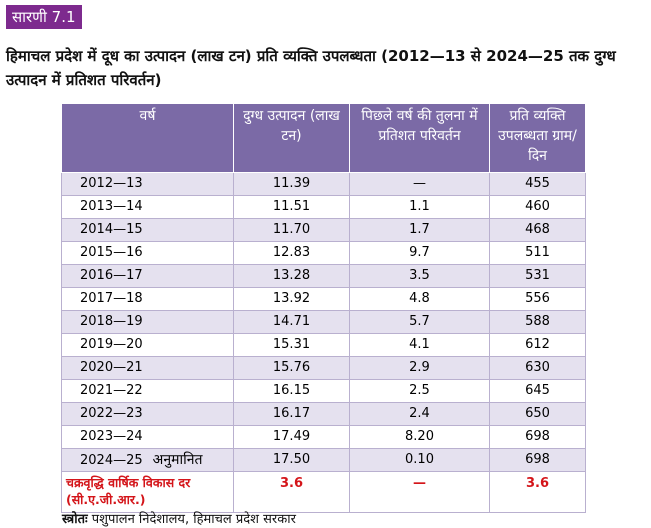  I want to click on cell-change-value: 2.9, so click(419, 367).